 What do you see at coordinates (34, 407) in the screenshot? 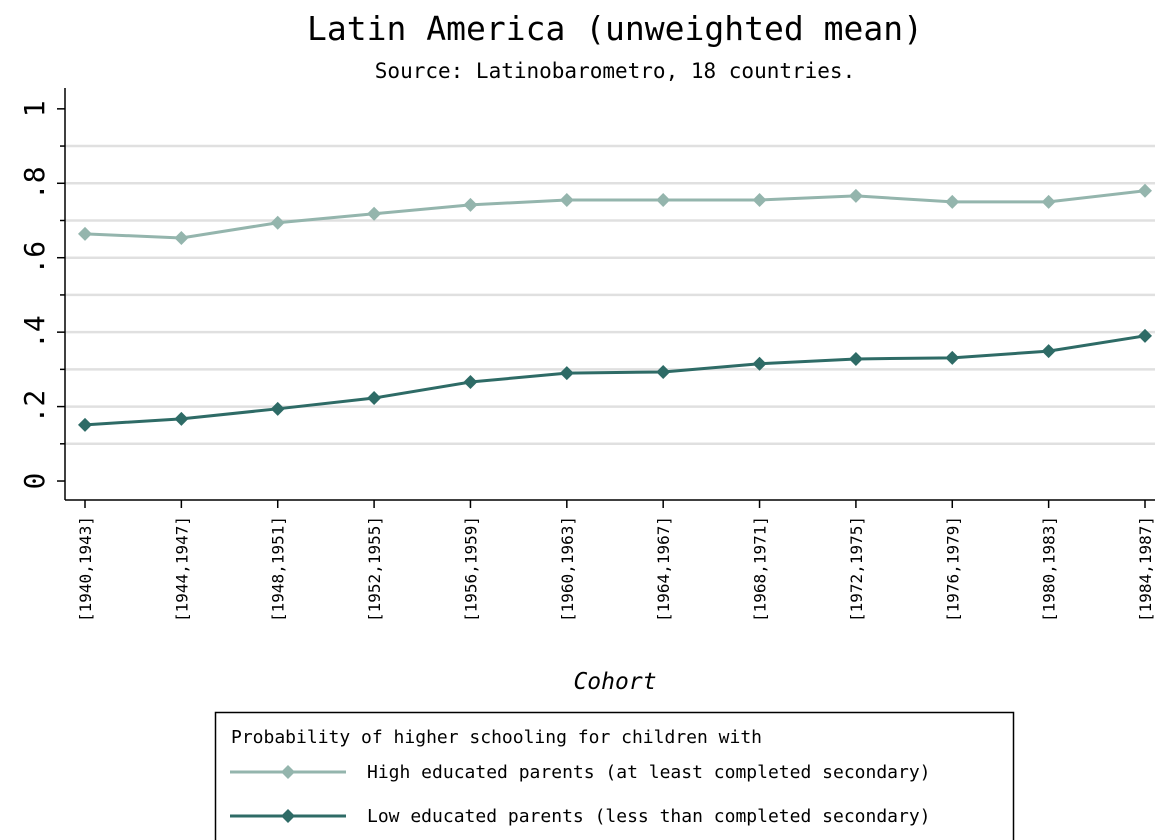
I see `y-tick-label: .2` at bounding box center [34, 407].